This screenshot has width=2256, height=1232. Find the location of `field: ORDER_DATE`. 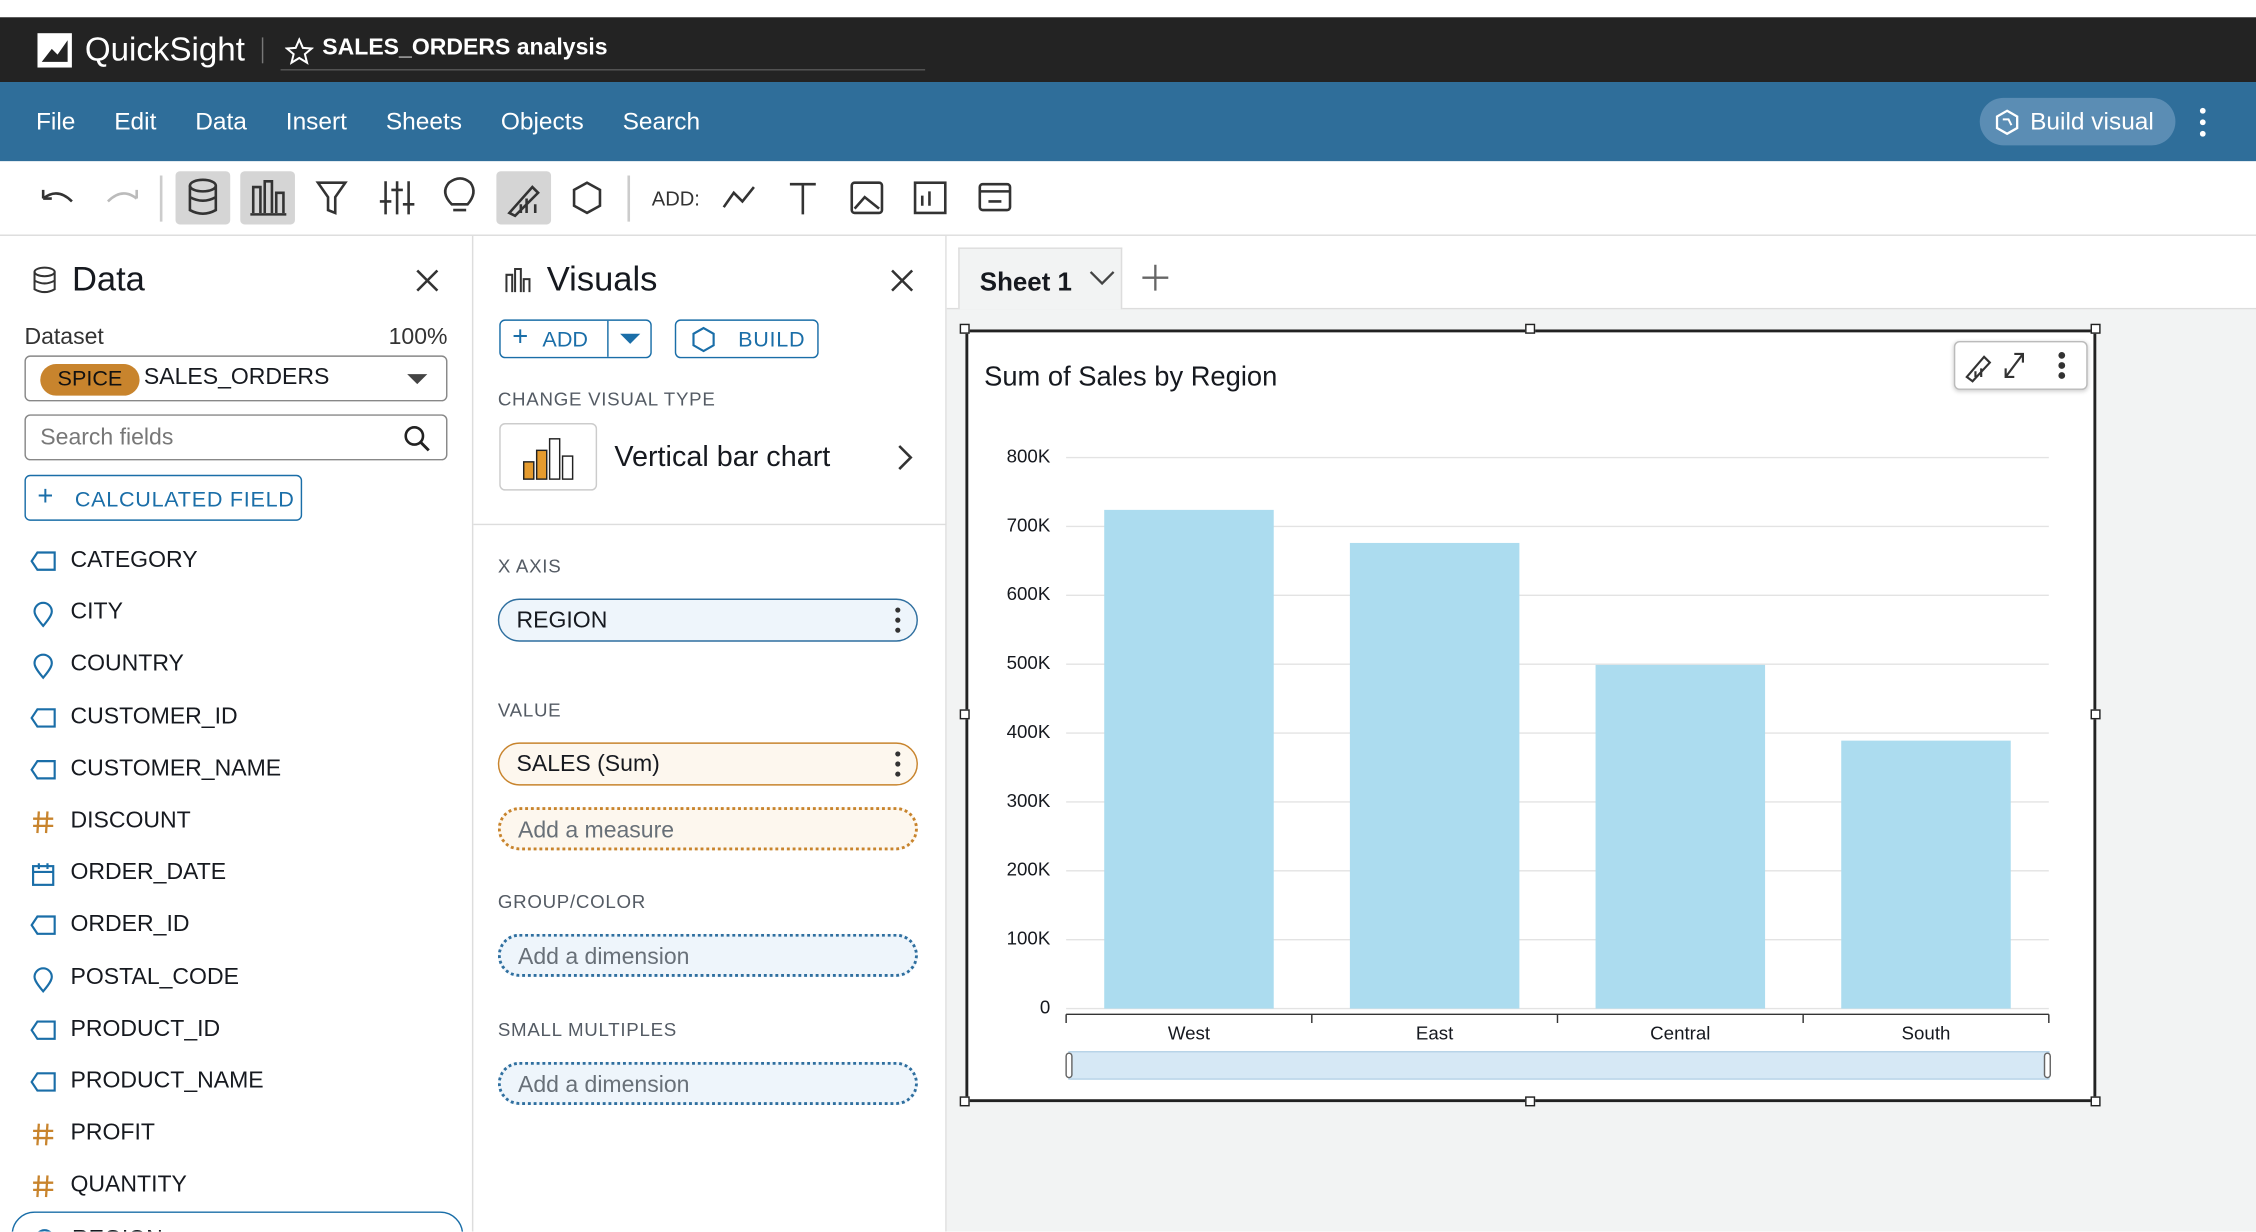

field: ORDER_DATE is located at coordinates (237, 875).